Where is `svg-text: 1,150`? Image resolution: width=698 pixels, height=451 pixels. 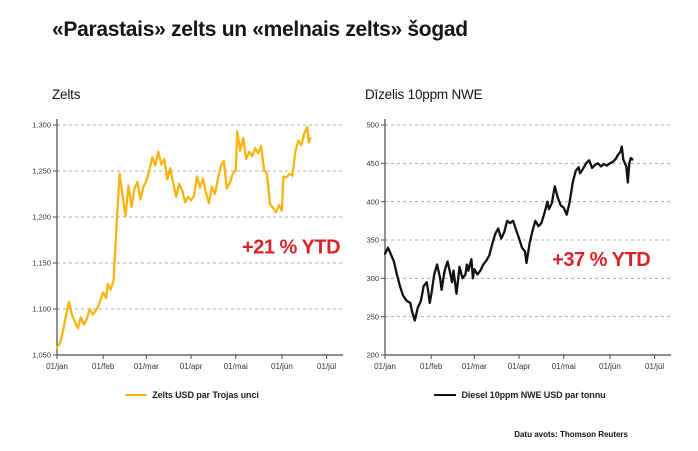
svg-text: 1,150 is located at coordinates (41, 263).